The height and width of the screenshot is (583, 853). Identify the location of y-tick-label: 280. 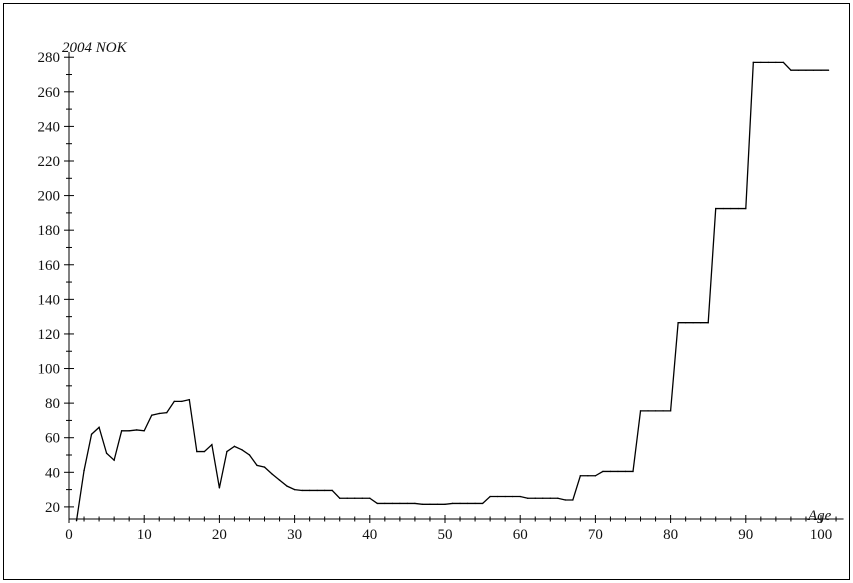
(49, 58).